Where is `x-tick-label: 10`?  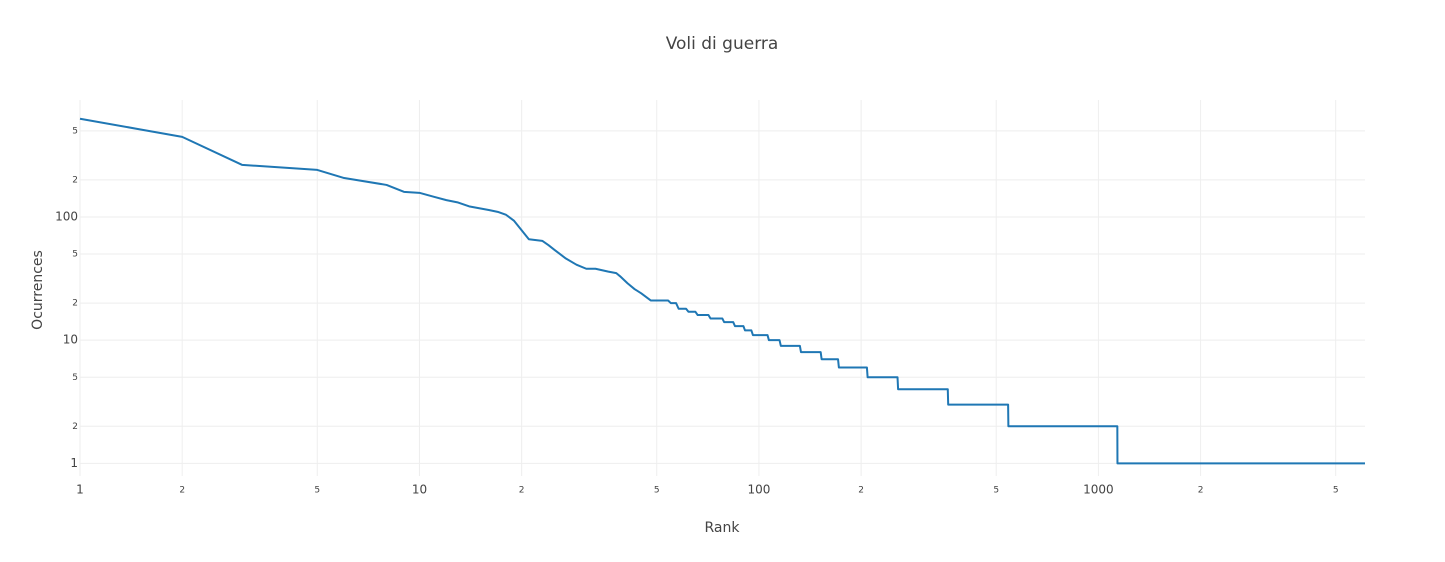 x-tick-label: 10 is located at coordinates (419, 490).